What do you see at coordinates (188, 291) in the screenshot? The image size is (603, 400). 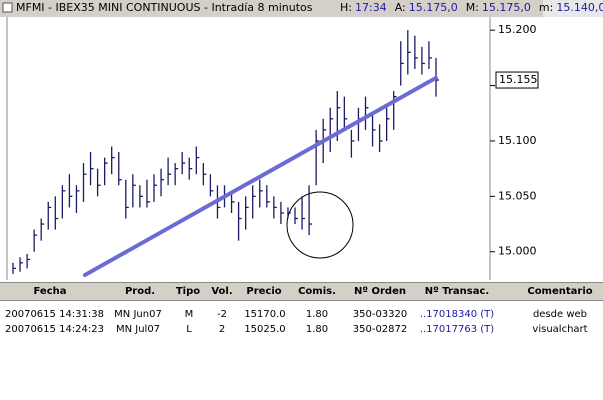 I see `column-header: Tipo` at bounding box center [188, 291].